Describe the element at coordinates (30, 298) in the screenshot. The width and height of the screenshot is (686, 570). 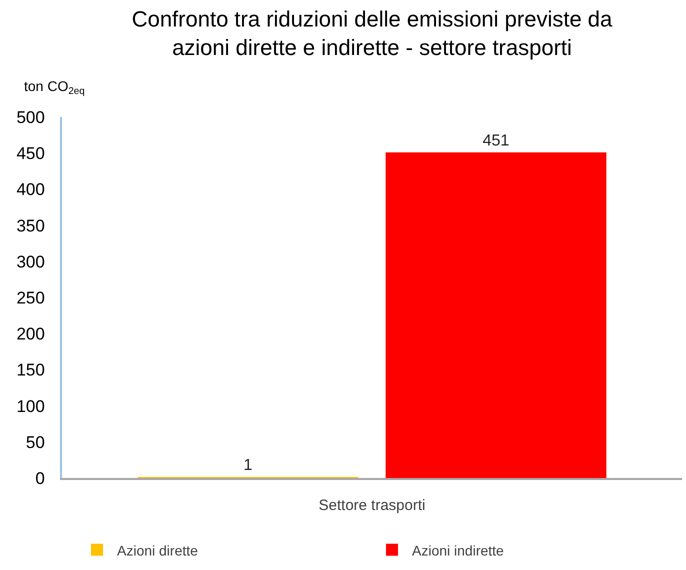
I see `y-tick-label: 250` at that location.